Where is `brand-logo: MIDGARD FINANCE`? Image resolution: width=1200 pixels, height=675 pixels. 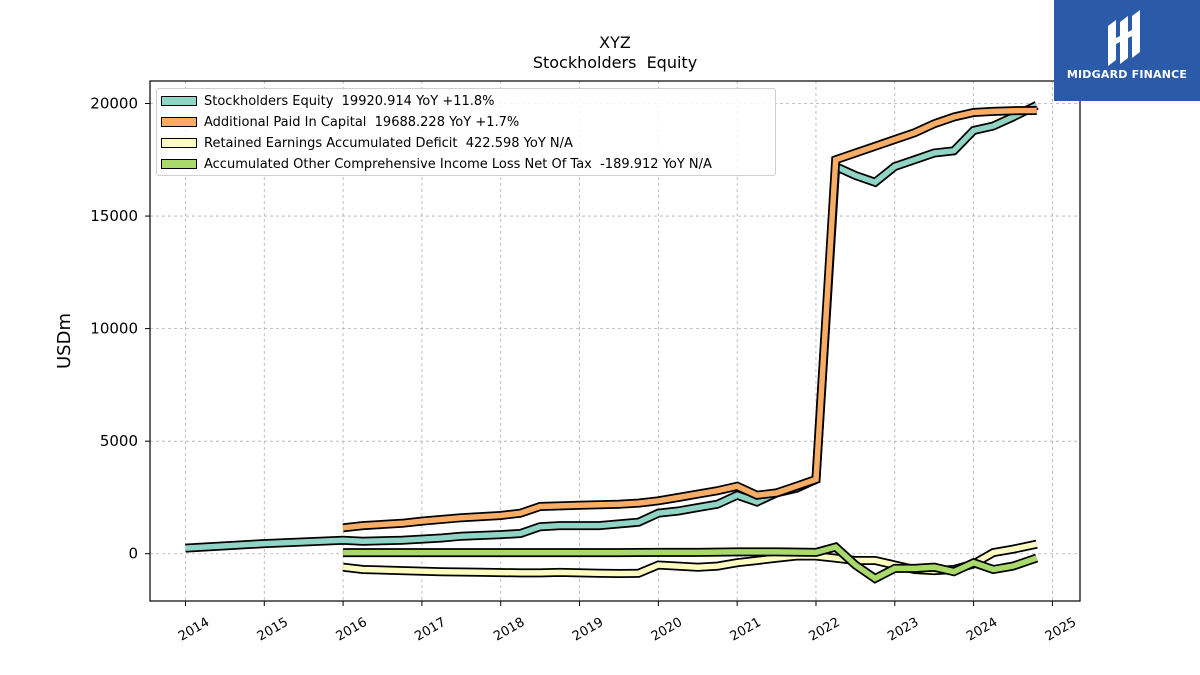 brand-logo: MIDGARD FINANCE is located at coordinates (1127, 50).